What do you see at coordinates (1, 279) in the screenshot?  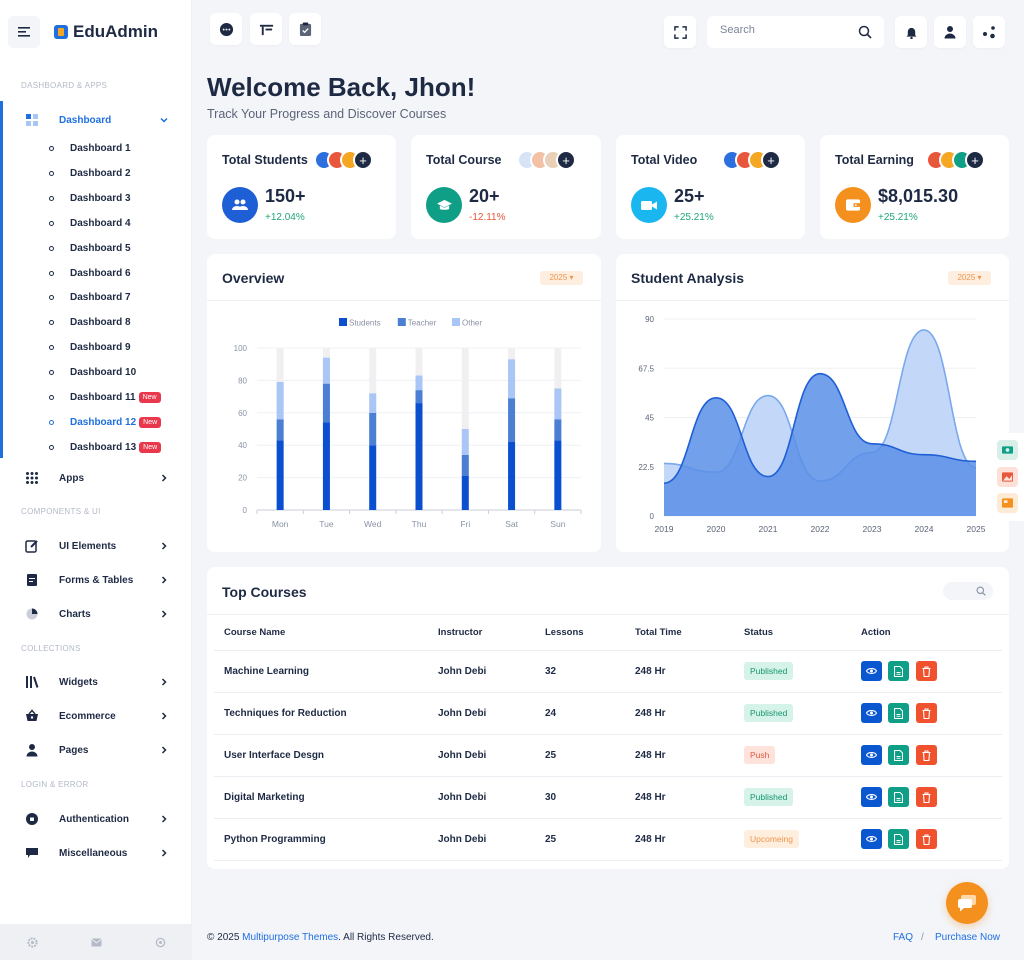 I see `active-indicator` at bounding box center [1, 279].